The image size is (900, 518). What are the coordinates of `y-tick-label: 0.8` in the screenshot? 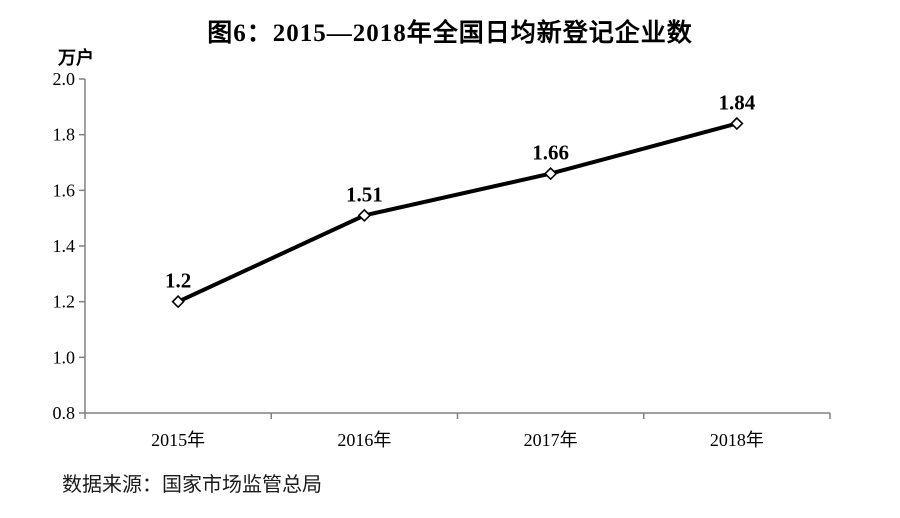 It's located at (64, 413).